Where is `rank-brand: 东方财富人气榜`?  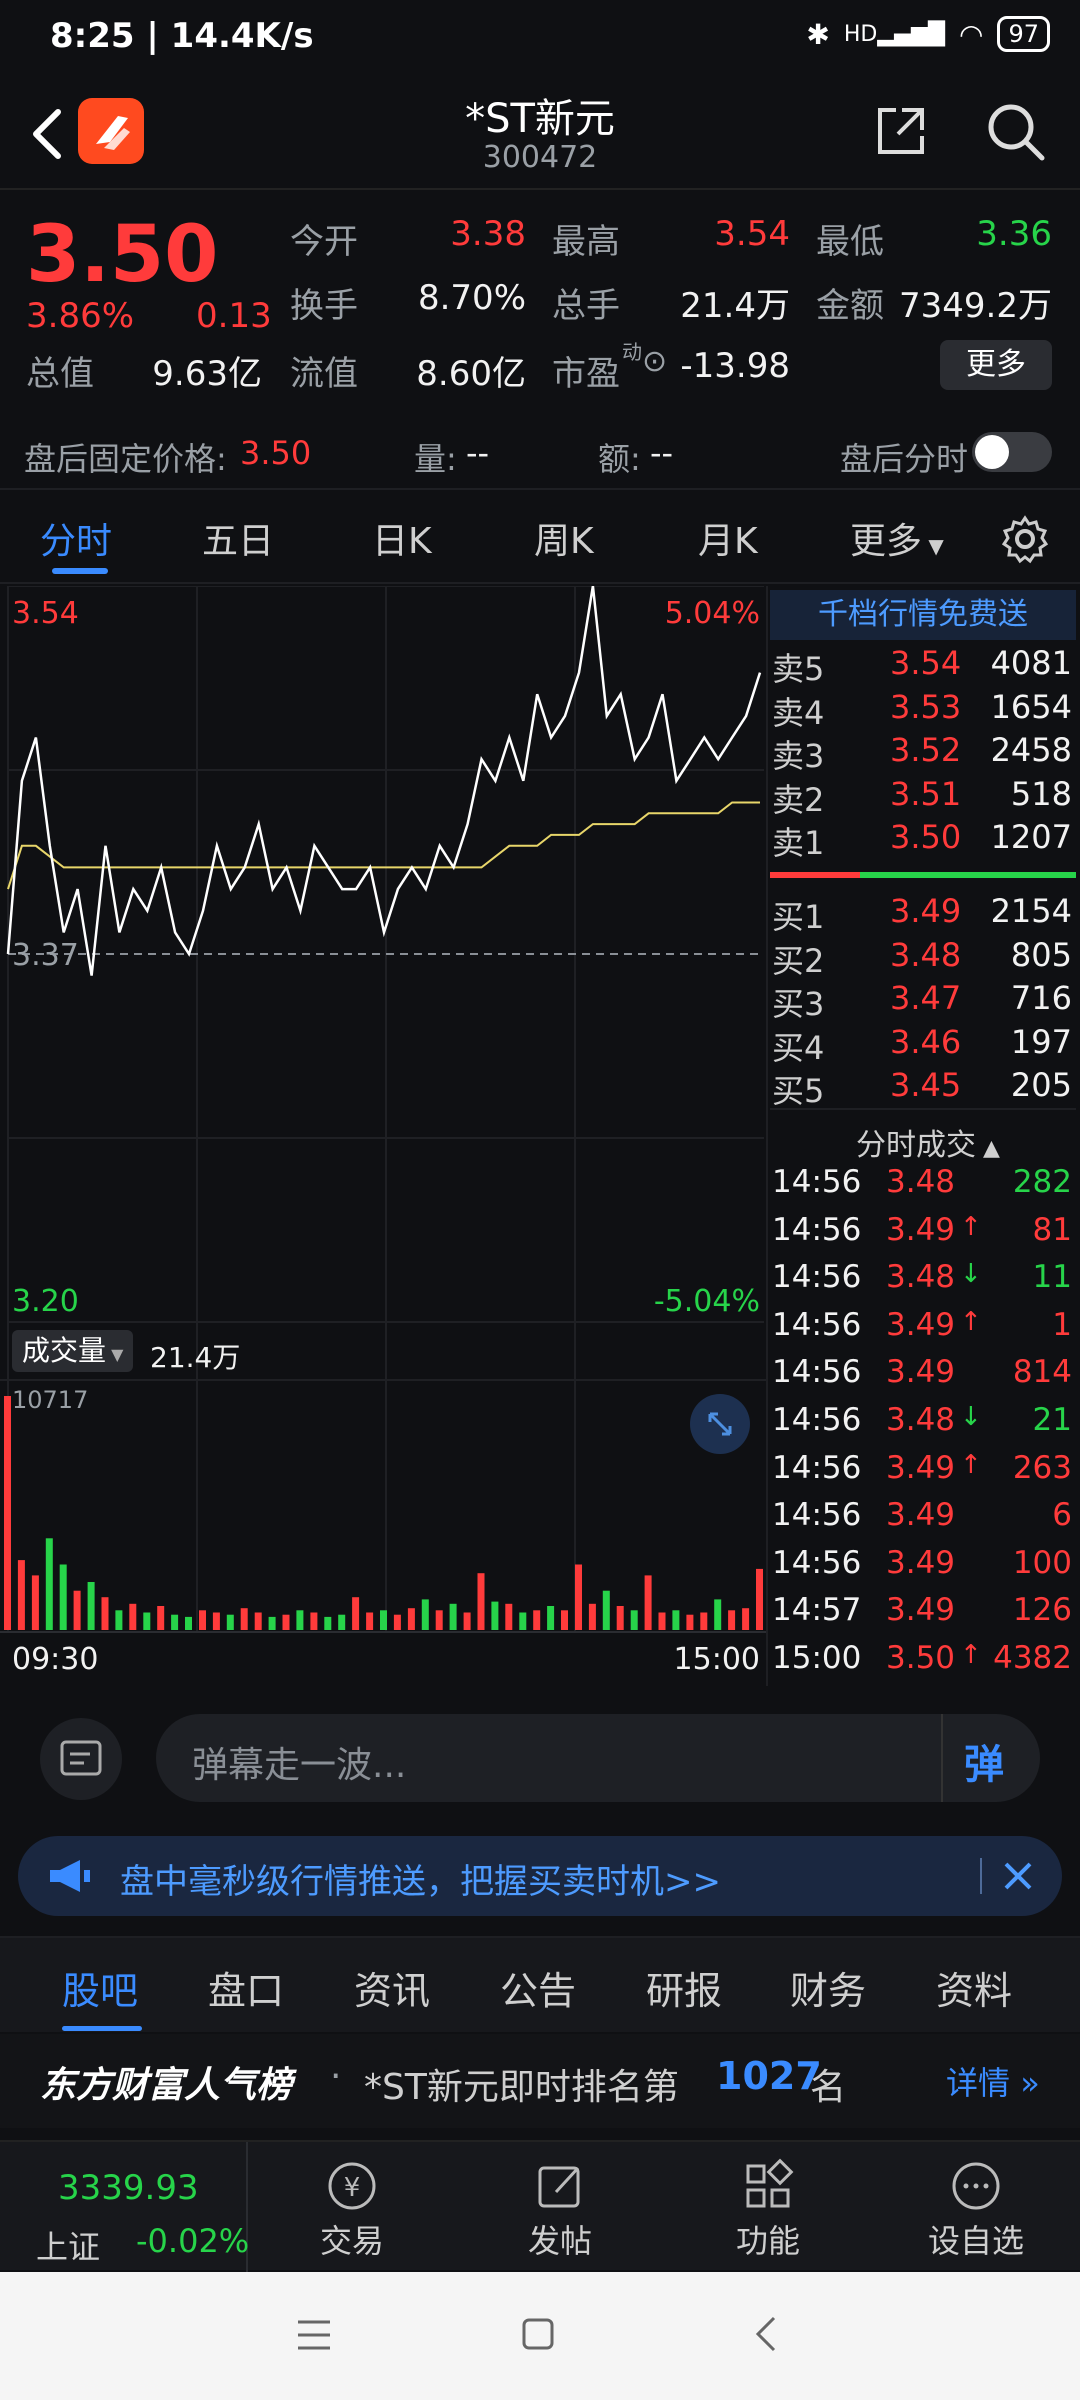 rank-brand: 东方财富人气榜 is located at coordinates (166, 2085).